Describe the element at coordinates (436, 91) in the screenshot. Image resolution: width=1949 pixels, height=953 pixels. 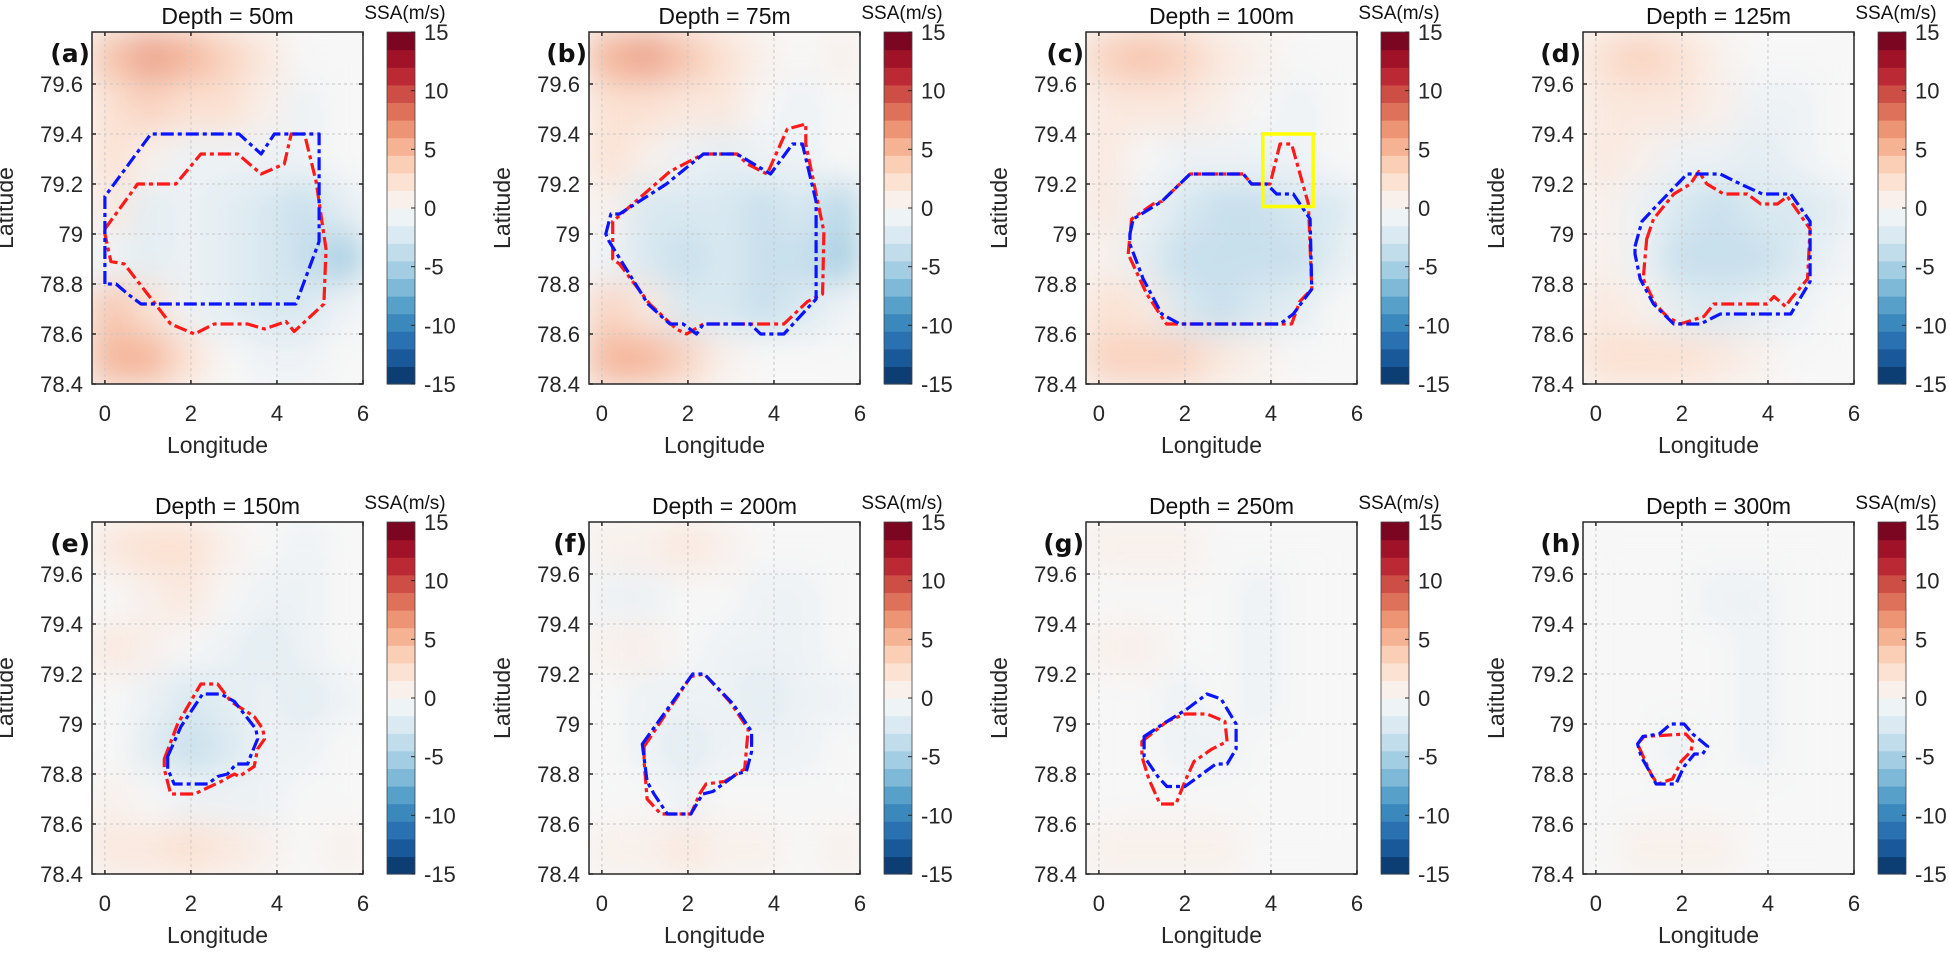
I see `colorbar-tick-label: 10` at that location.